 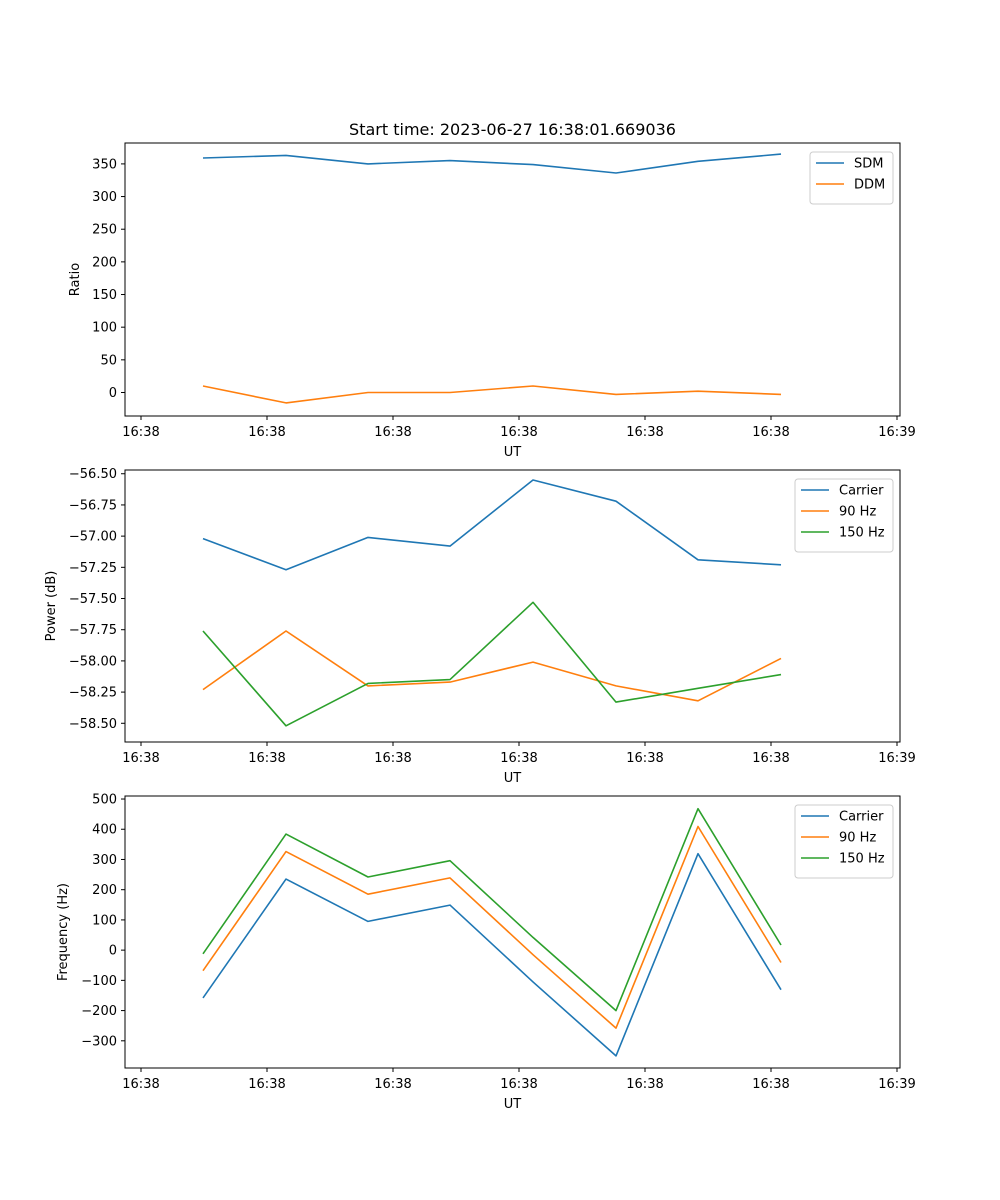 I want to click on y-tick-label: −57.50, so click(x=93, y=599).